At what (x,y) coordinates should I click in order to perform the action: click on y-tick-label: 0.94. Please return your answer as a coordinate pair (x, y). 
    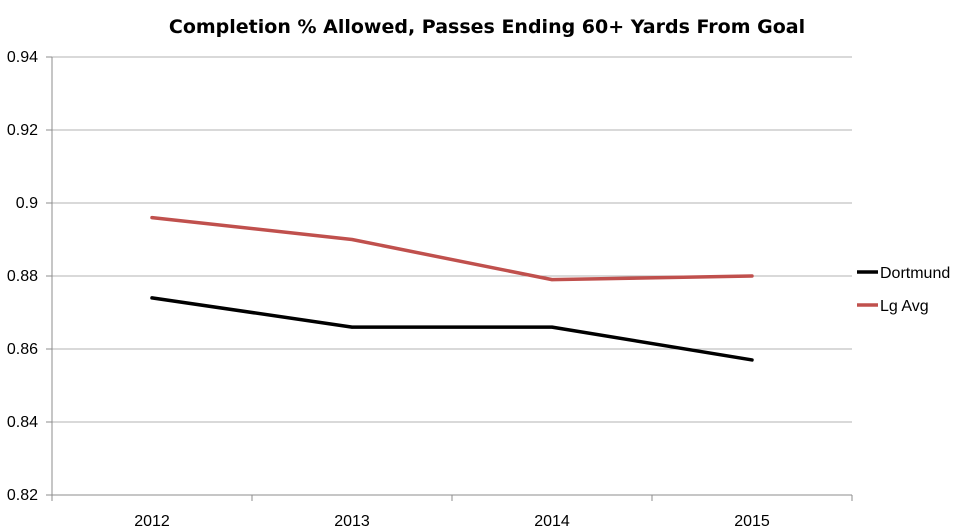
    Looking at the image, I should click on (22, 57).